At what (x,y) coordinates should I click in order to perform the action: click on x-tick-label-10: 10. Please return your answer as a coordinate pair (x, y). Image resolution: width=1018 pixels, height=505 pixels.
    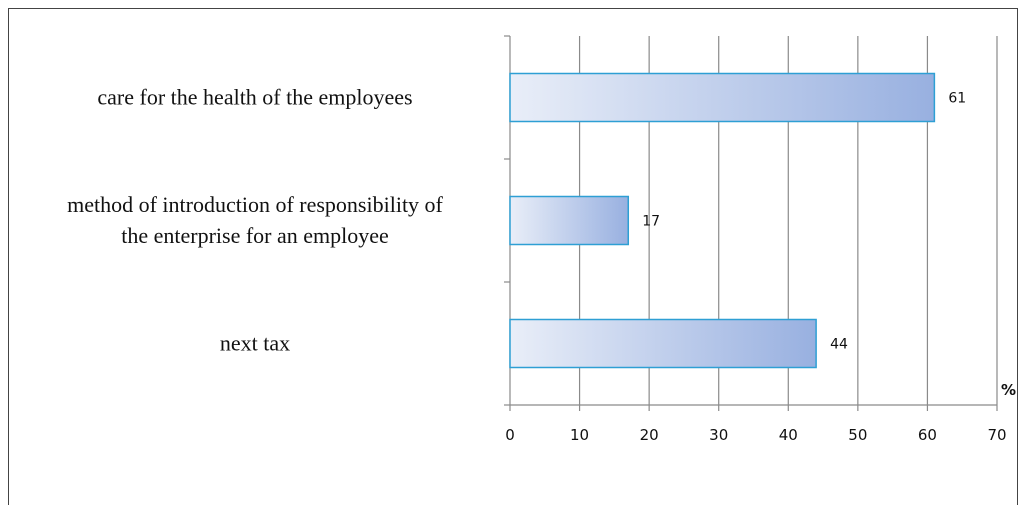
    Looking at the image, I should click on (579, 435).